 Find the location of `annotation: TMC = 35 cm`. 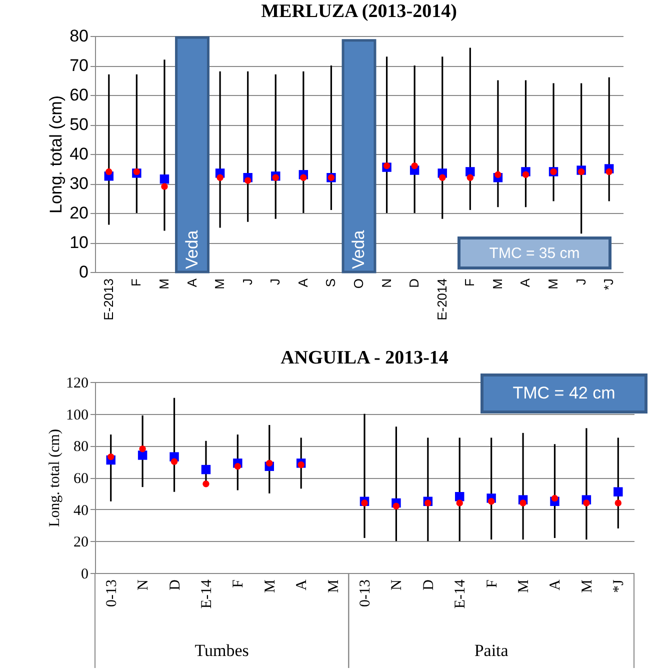

annotation: TMC = 35 cm is located at coordinates (534, 253).